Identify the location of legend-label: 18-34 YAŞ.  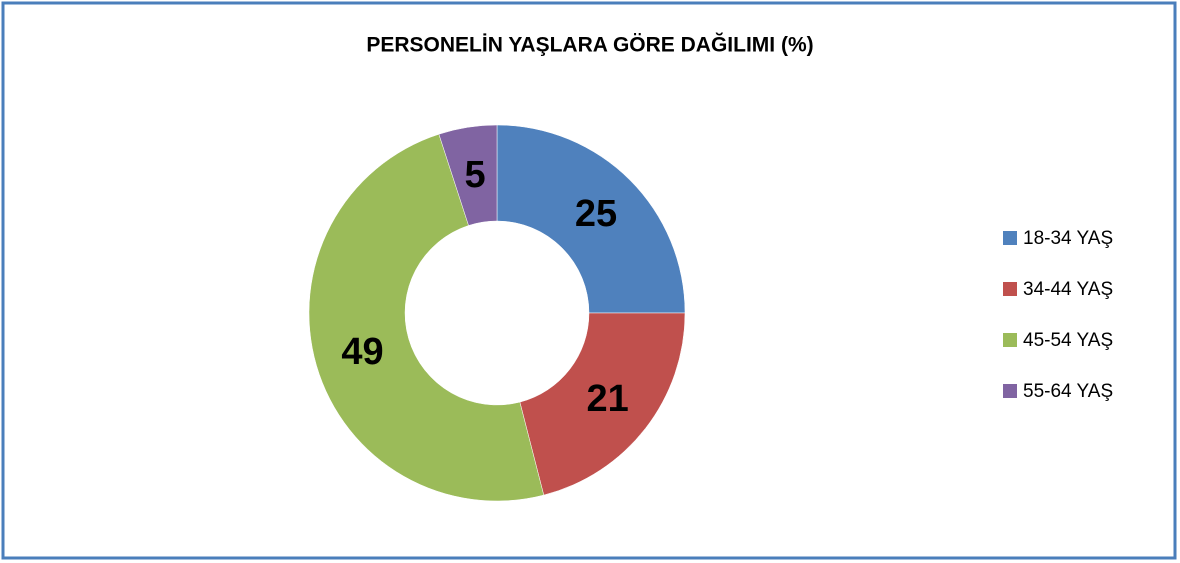
(1068, 238).